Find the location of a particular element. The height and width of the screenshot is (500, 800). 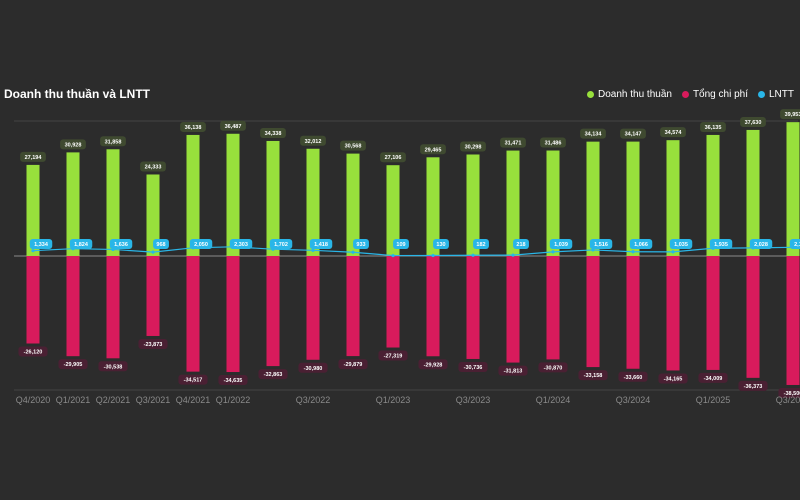

expense-label: -27,319 is located at coordinates (393, 357).